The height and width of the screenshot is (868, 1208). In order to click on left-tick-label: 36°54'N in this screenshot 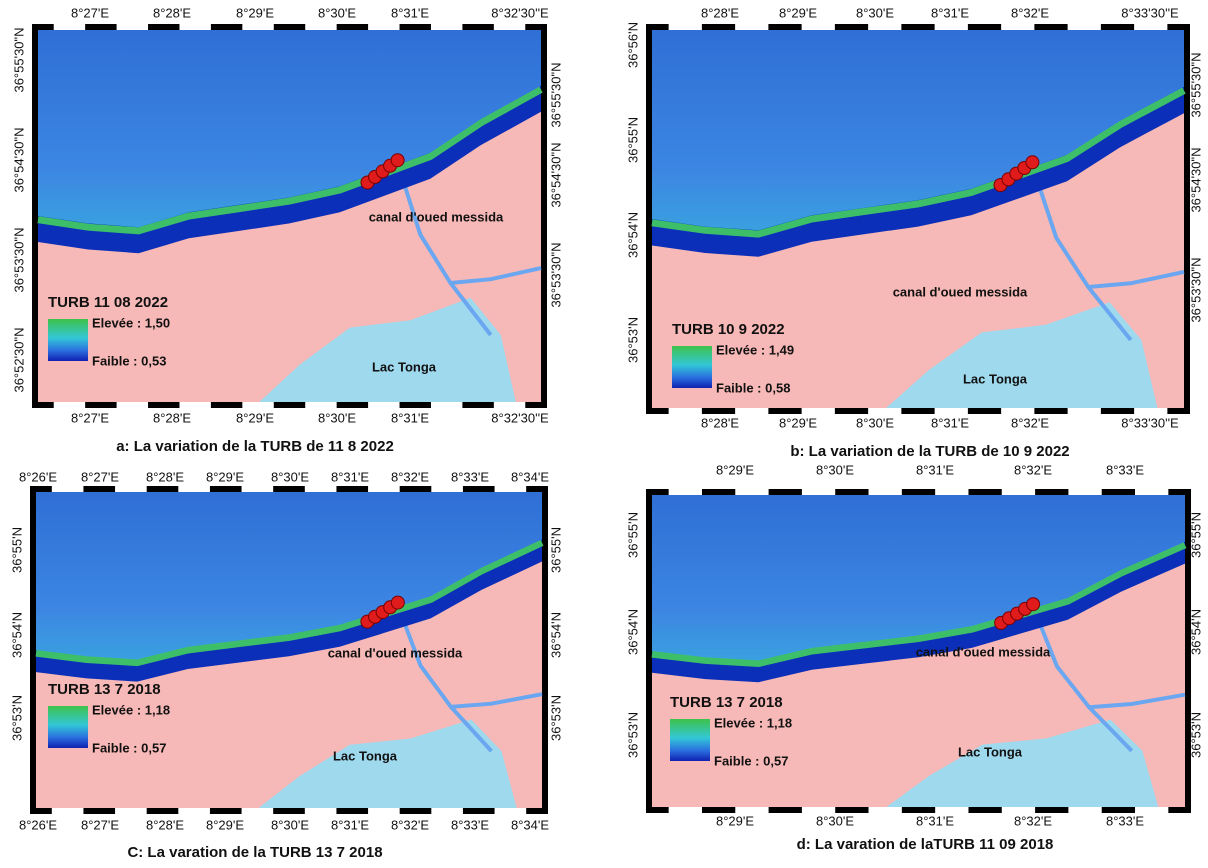, I will do `click(16, 635)`.